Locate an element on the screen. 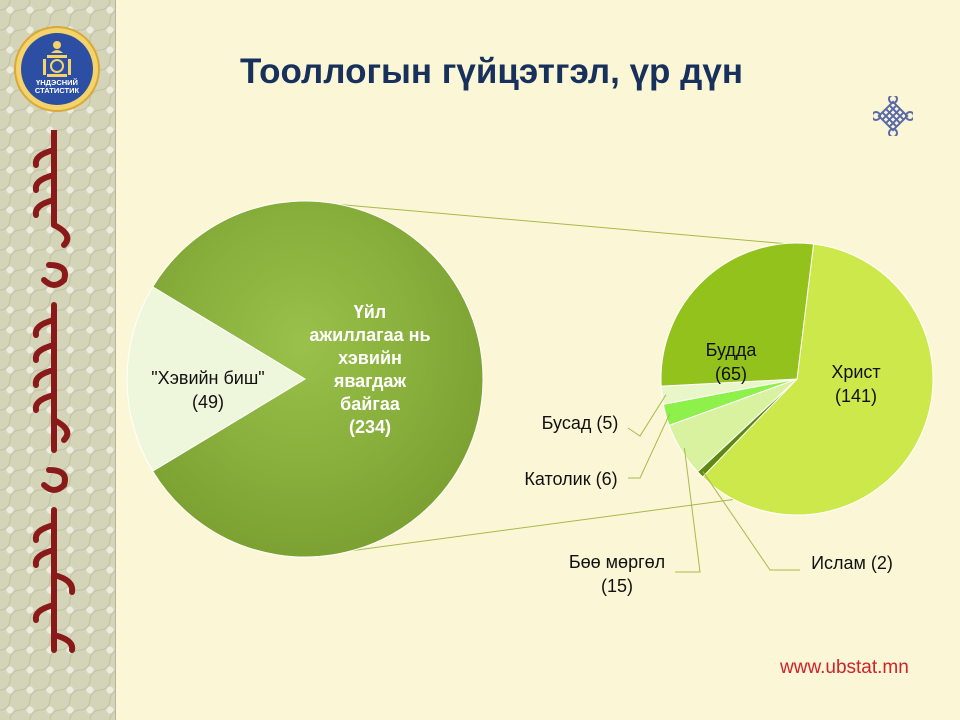  label-normal-operation-line: байгаа is located at coordinates (370, 404).